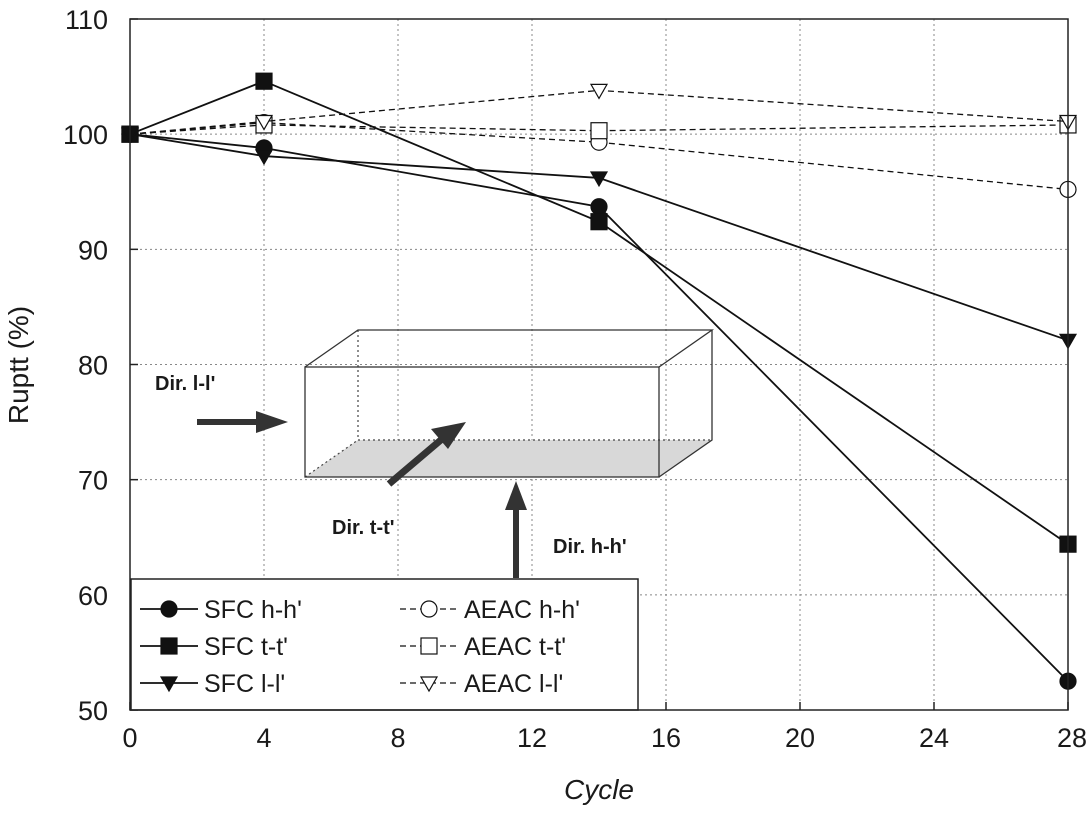 The height and width of the screenshot is (814, 1088). Describe the element at coordinates (93, 366) in the screenshot. I see `y-tick-label: 80` at that location.